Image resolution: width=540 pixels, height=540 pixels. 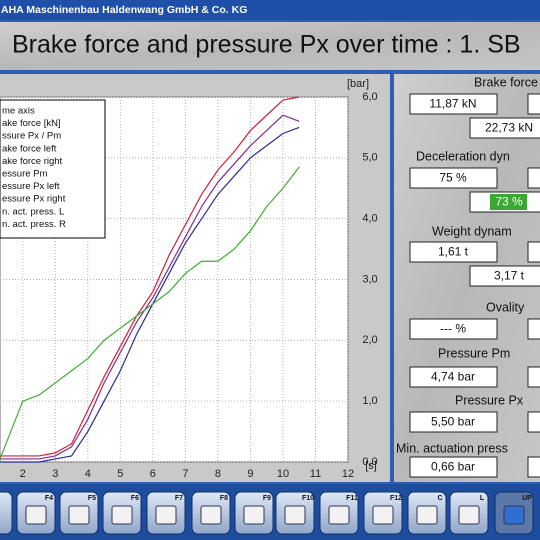 I want to click on y-tick-label: 4,0, so click(x=369, y=219).